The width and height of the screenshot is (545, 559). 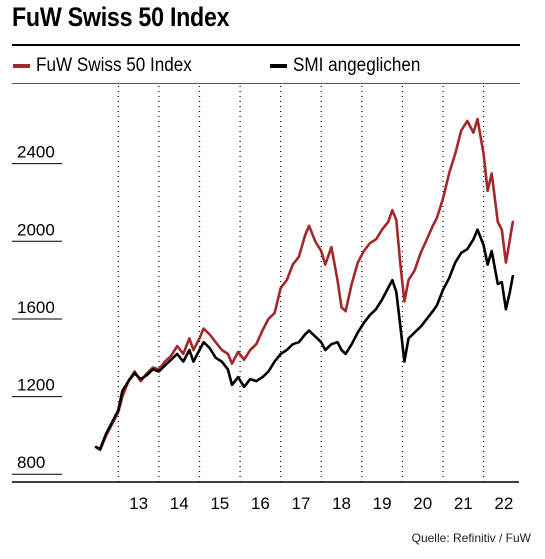 What do you see at coordinates (219, 503) in the screenshot?
I see `x-tick-label: 15` at bounding box center [219, 503].